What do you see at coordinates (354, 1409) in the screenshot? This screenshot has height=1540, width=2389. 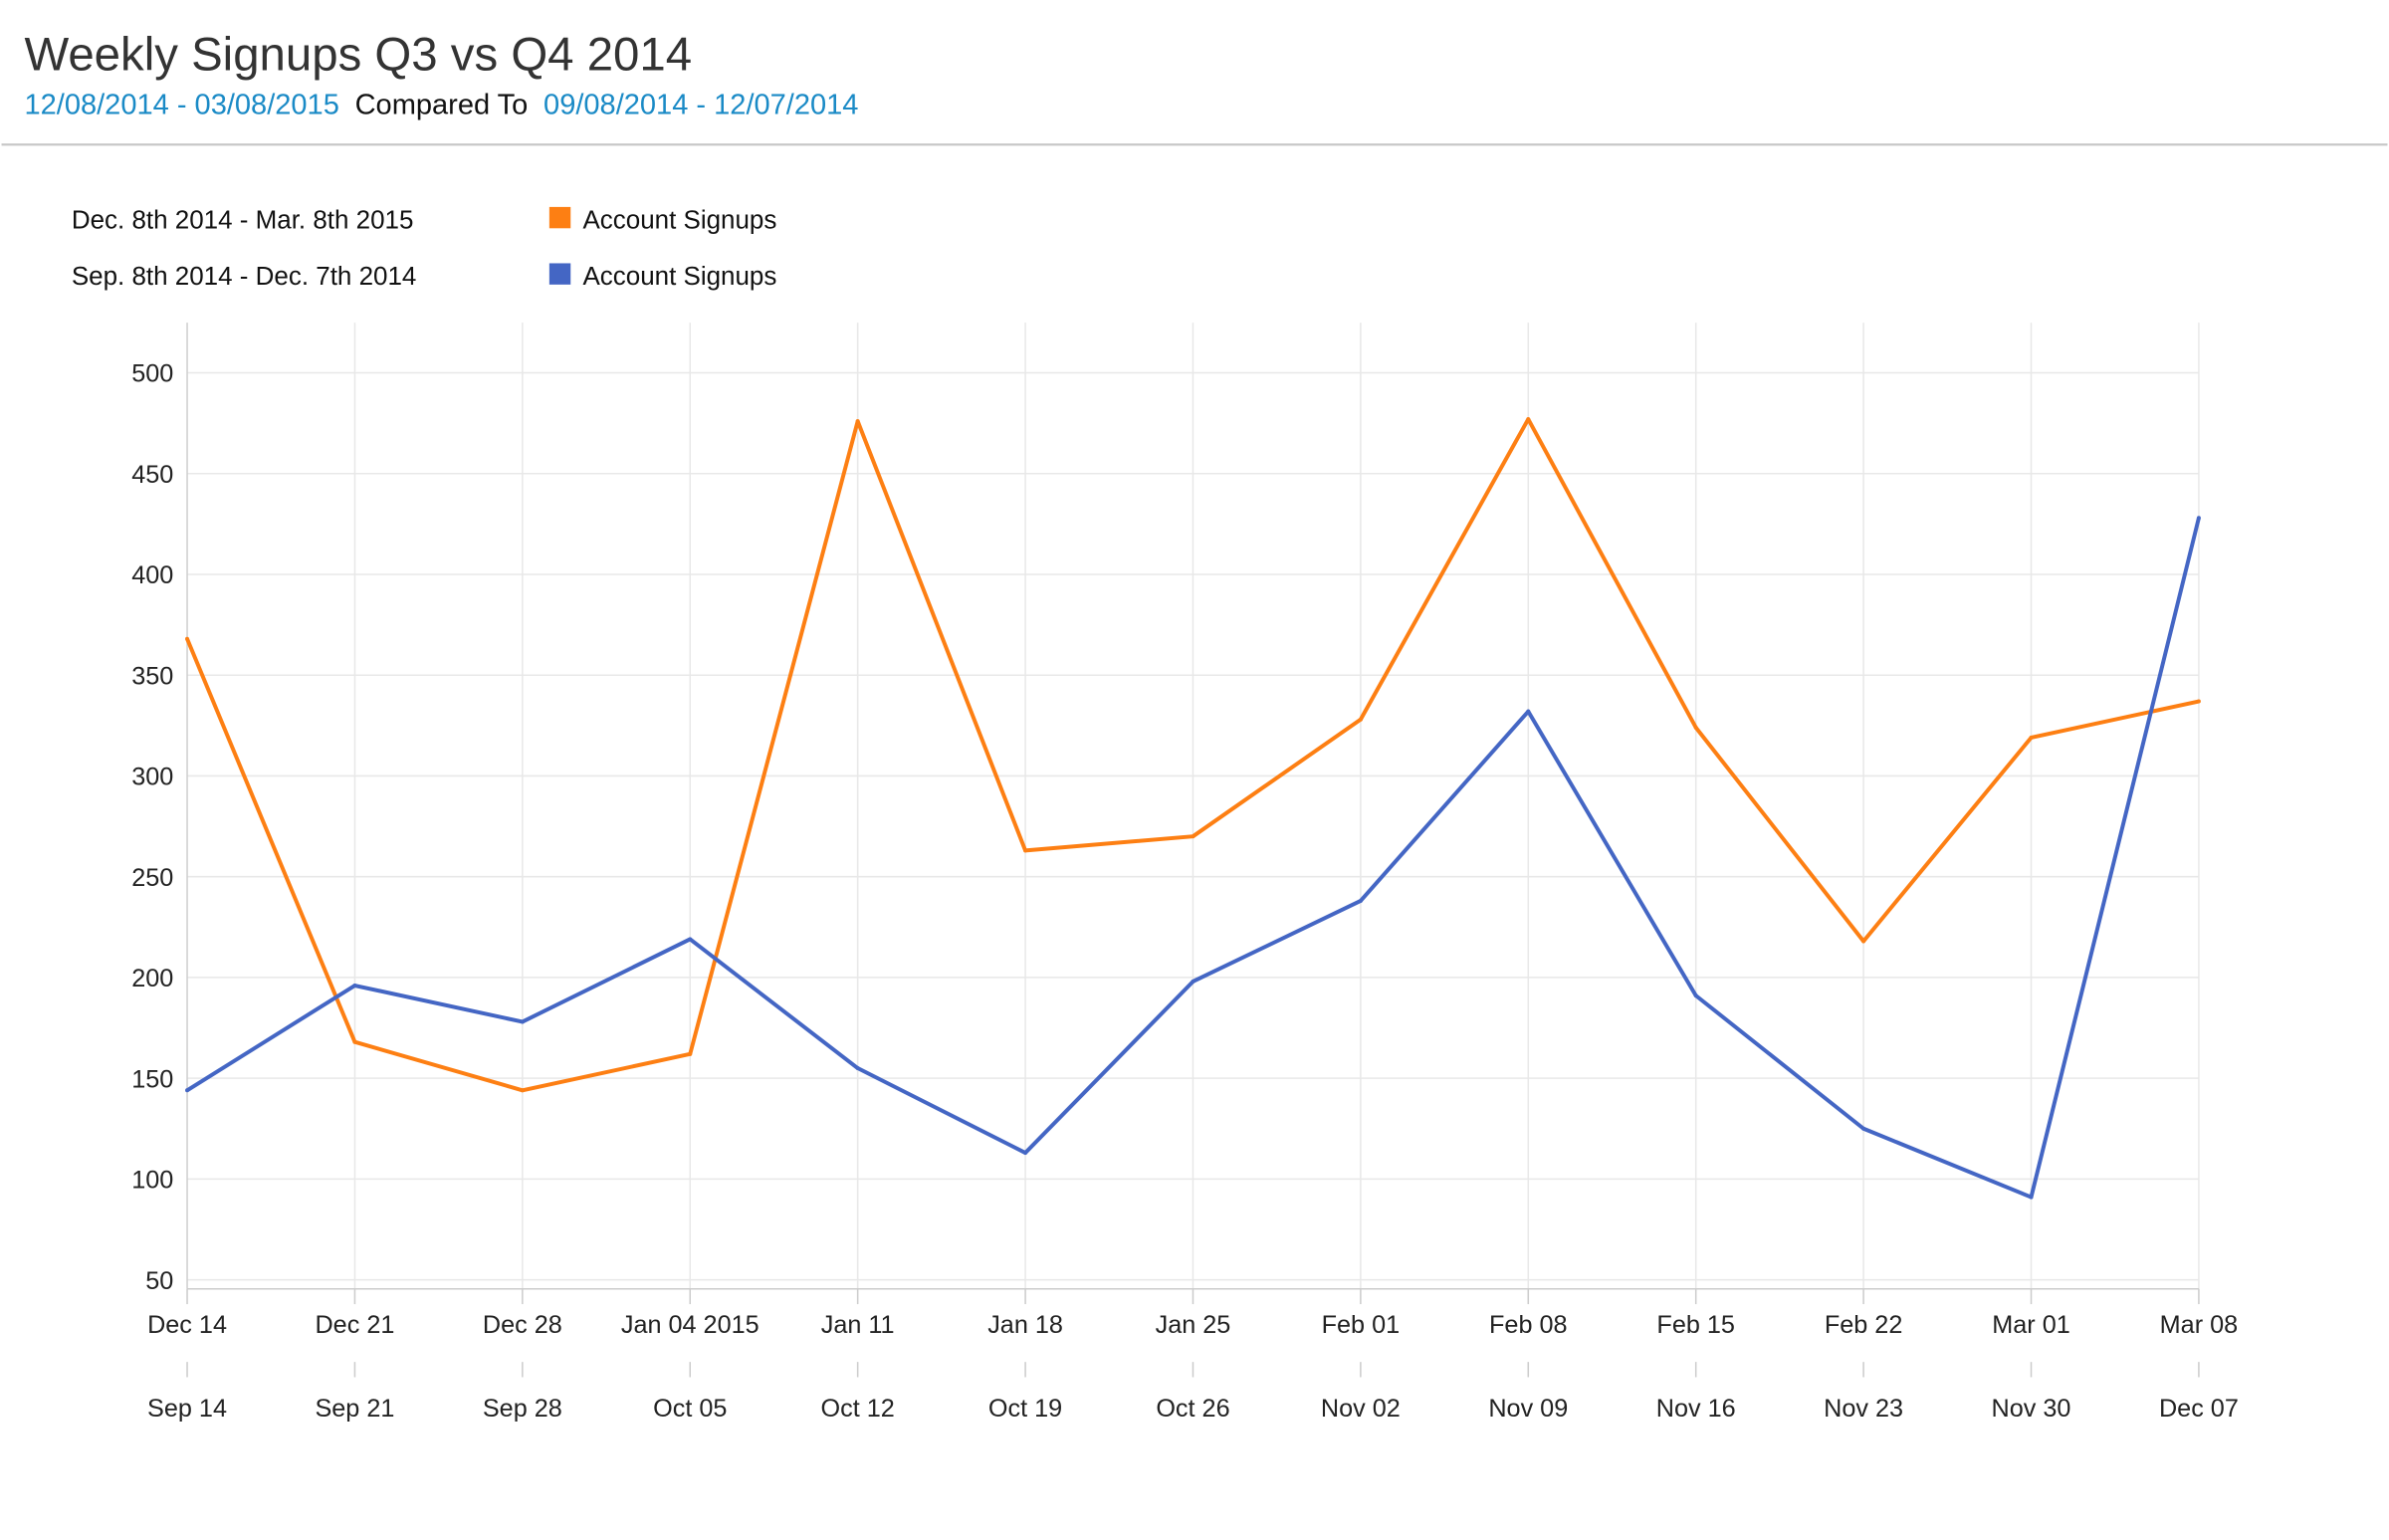 I see `x-tick-label-previous: Sep 21` at bounding box center [354, 1409].